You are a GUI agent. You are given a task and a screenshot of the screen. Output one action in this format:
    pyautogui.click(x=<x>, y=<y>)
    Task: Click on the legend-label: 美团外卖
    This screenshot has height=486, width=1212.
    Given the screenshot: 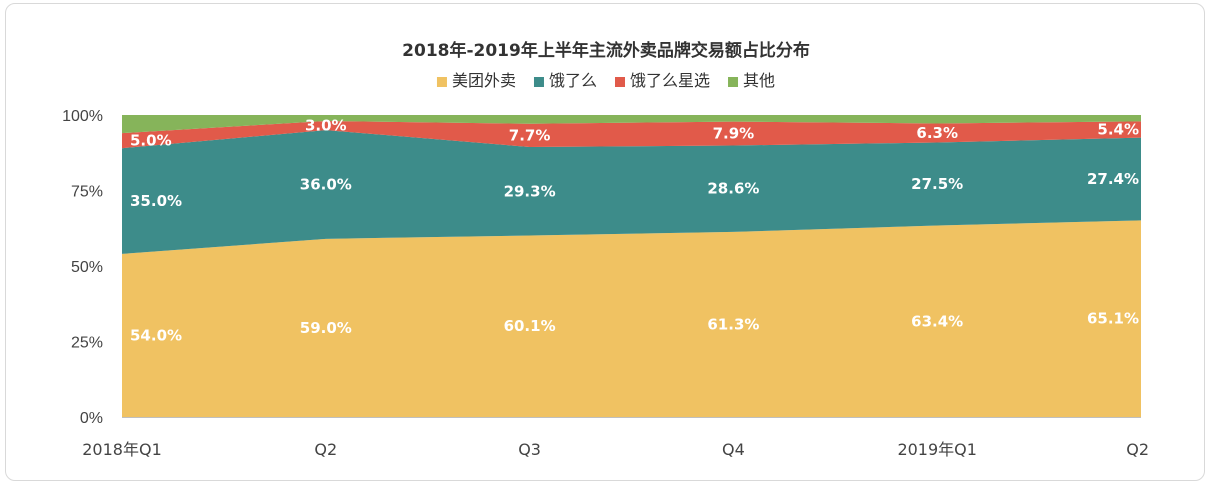 What is the action you would take?
    pyautogui.click(x=484, y=80)
    